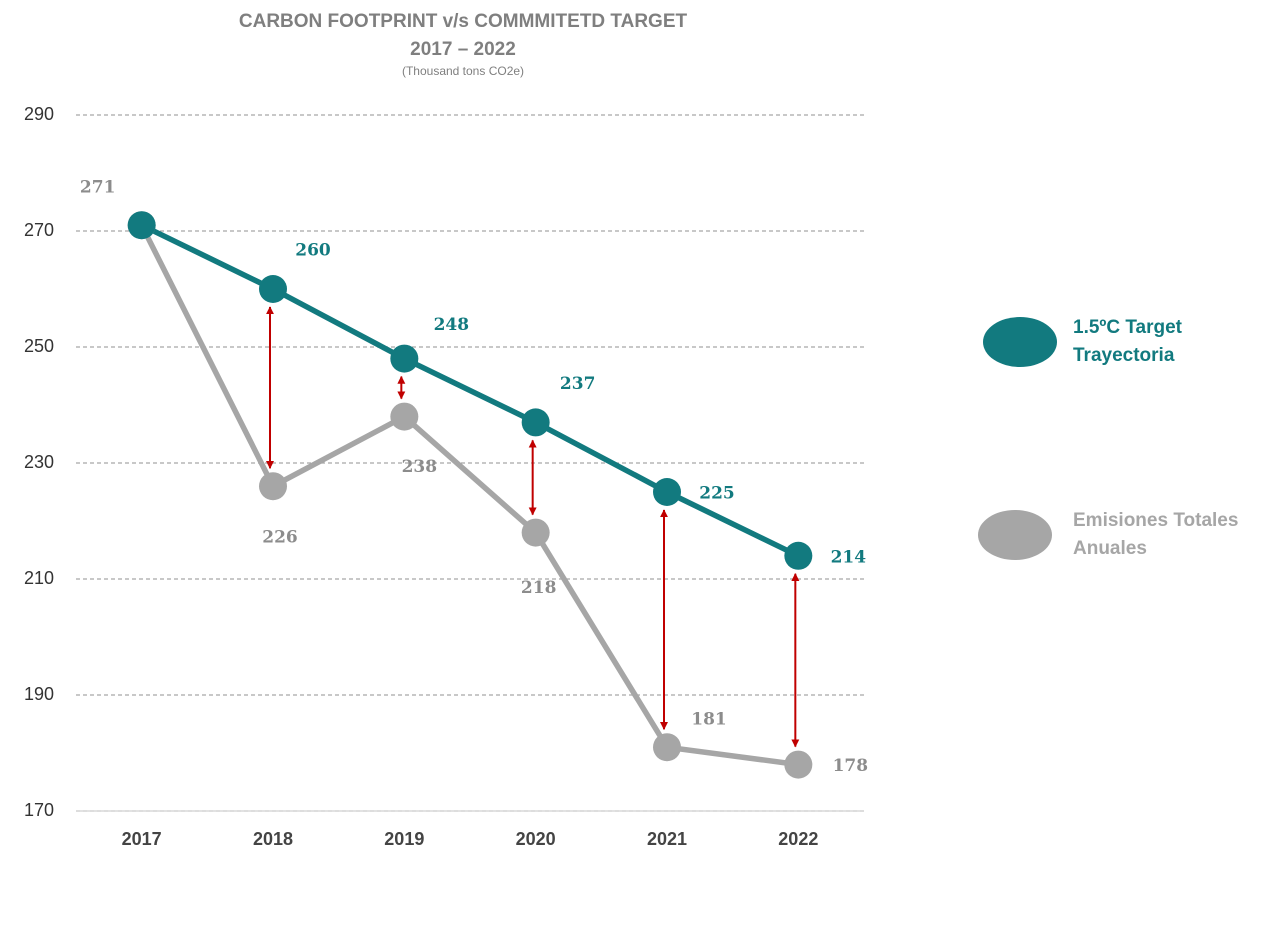  I want to click on y-tick-label: 170, so click(39, 810).